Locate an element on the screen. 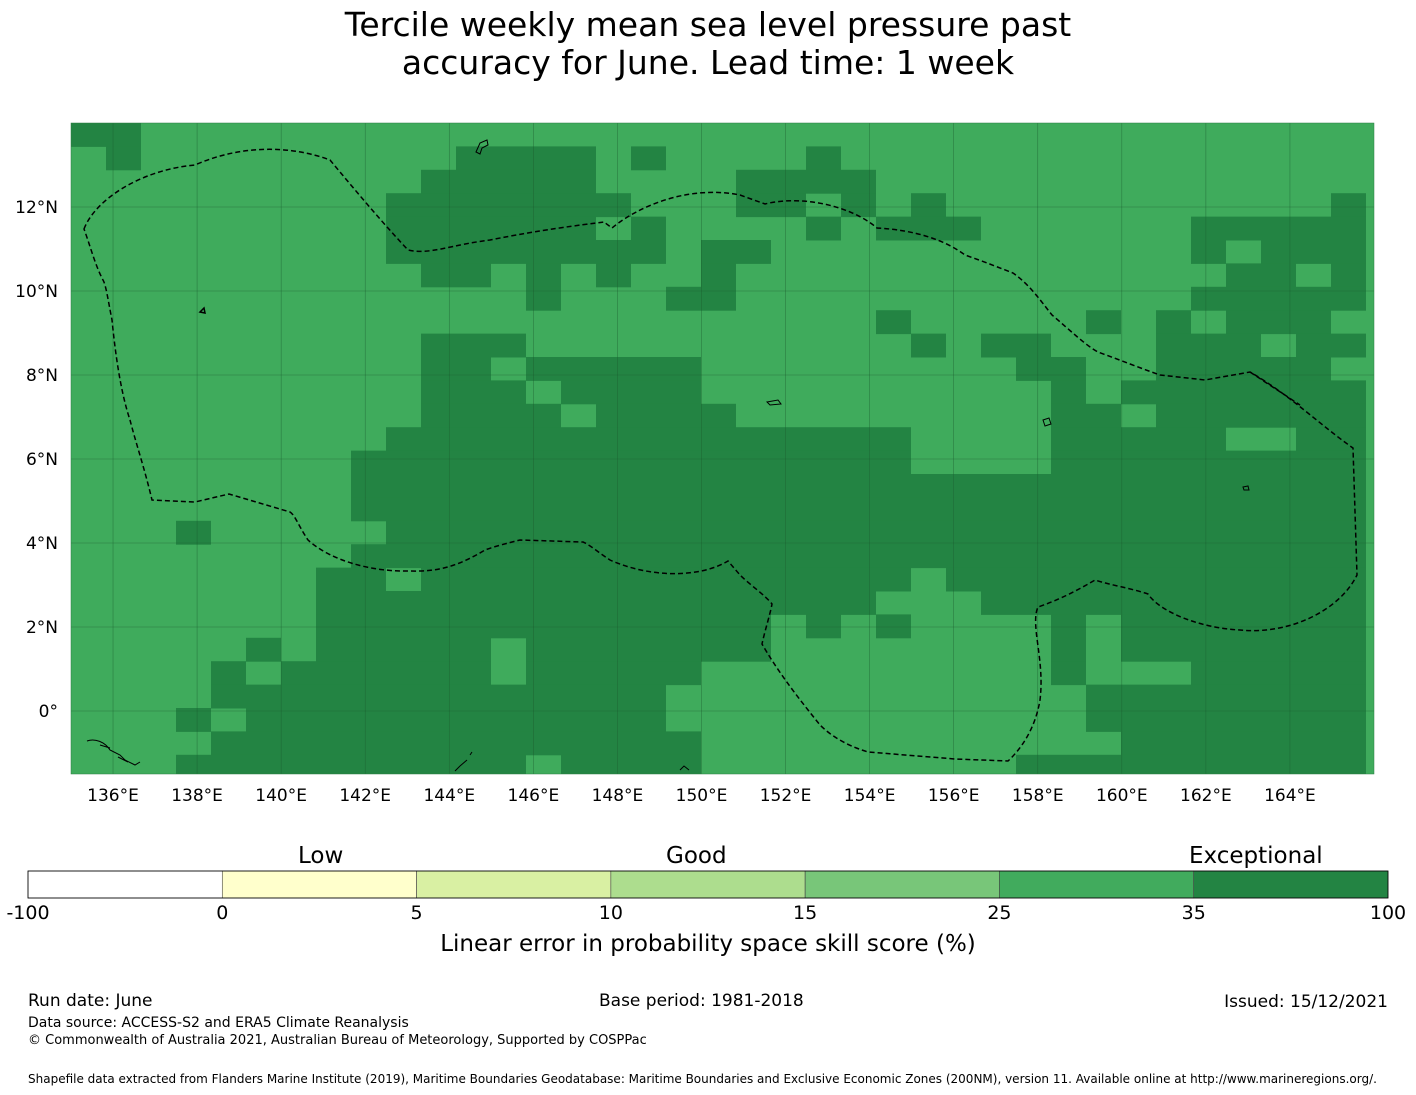 This screenshot has width=1416, height=1095. longitude-tick-label: 146°E is located at coordinates (534, 796).